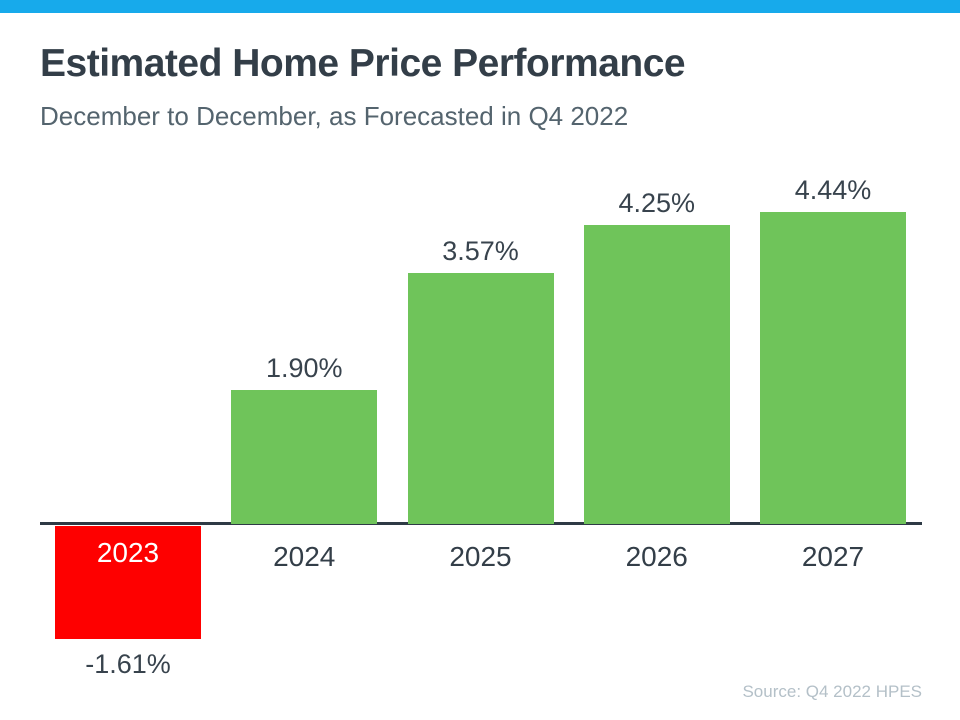 The height and width of the screenshot is (720, 960). What do you see at coordinates (128, 583) in the screenshot?
I see `bar-2023` at bounding box center [128, 583].